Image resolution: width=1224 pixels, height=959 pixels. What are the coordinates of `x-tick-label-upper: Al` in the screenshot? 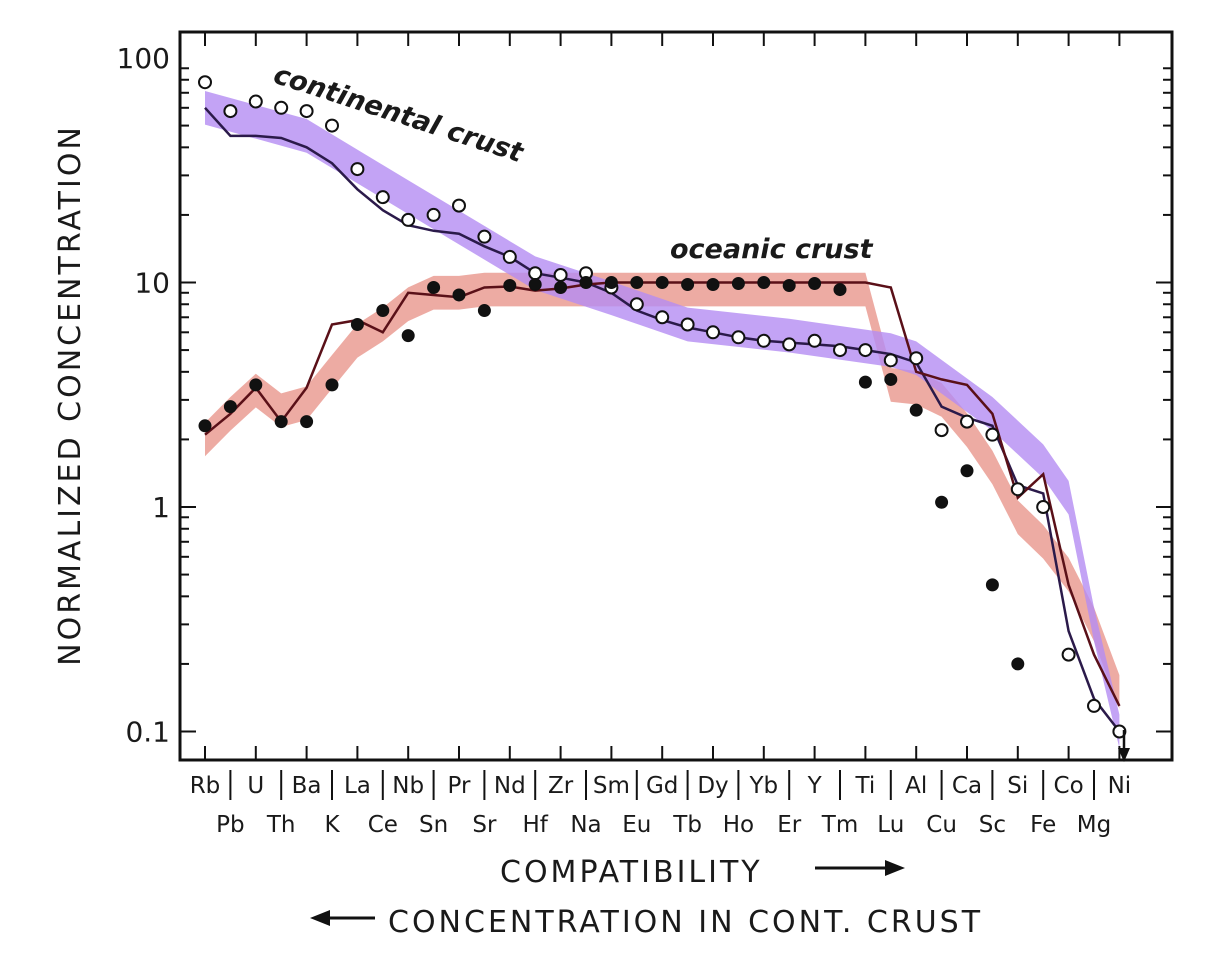 It's located at (916, 786).